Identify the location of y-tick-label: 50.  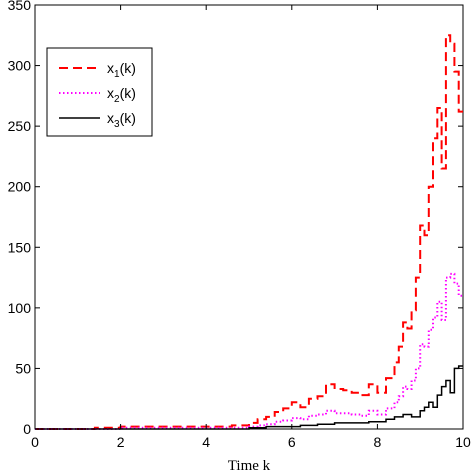
(23, 368).